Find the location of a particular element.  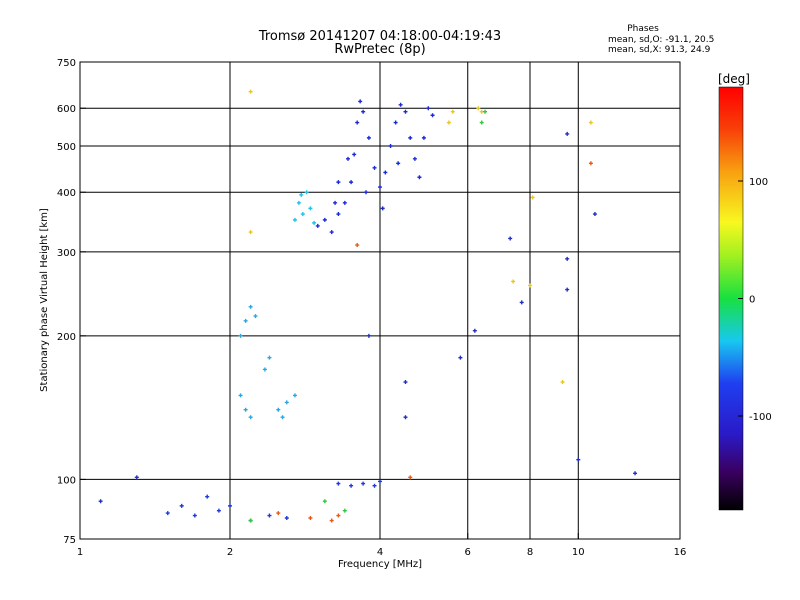

phases-label: Phases is located at coordinates (643, 29).